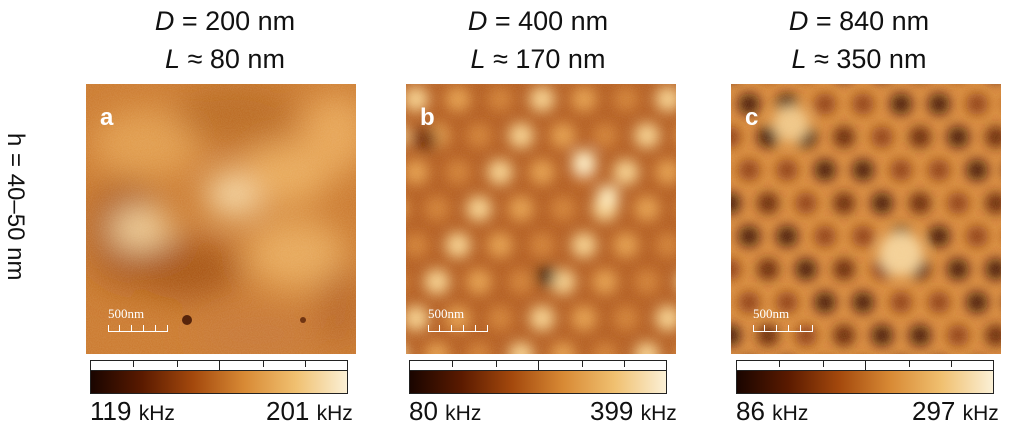 This screenshot has width=1024, height=429. I want to click on colorbar-max-a: 201 kHz, so click(309, 411).